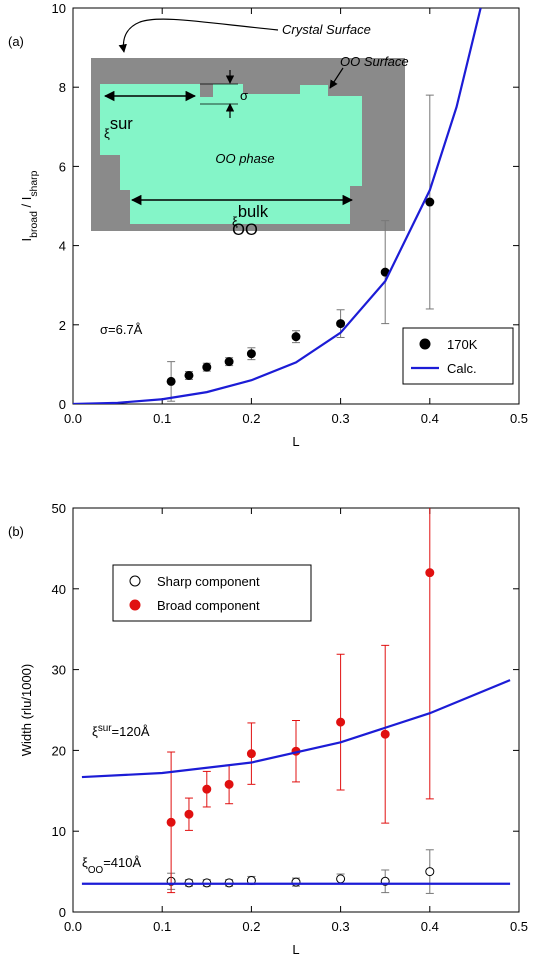  I want to click on text-part: OO phase, so click(244, 158).